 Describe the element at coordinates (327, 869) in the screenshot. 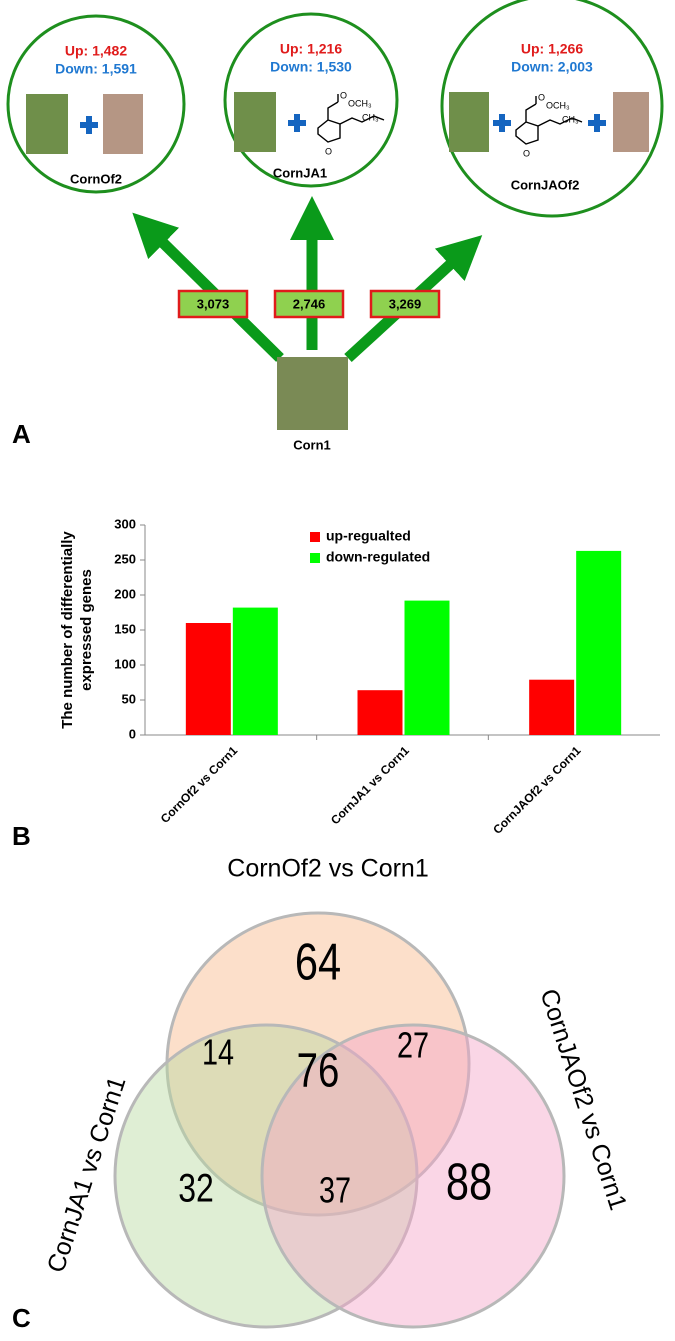

I see `set-label: CornOf2 vs Corn1` at that location.